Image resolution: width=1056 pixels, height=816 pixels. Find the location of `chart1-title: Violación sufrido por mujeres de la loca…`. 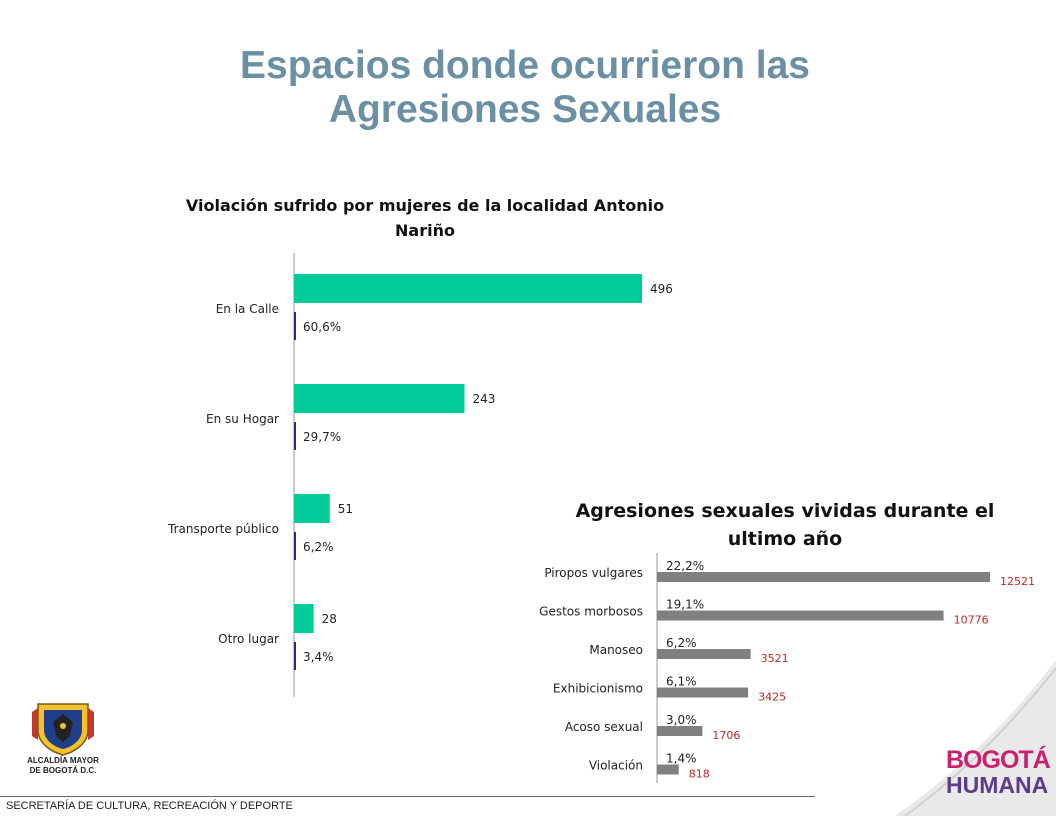

chart1-title: Violación sufrido por mujeres de la loca… is located at coordinates (425, 218).